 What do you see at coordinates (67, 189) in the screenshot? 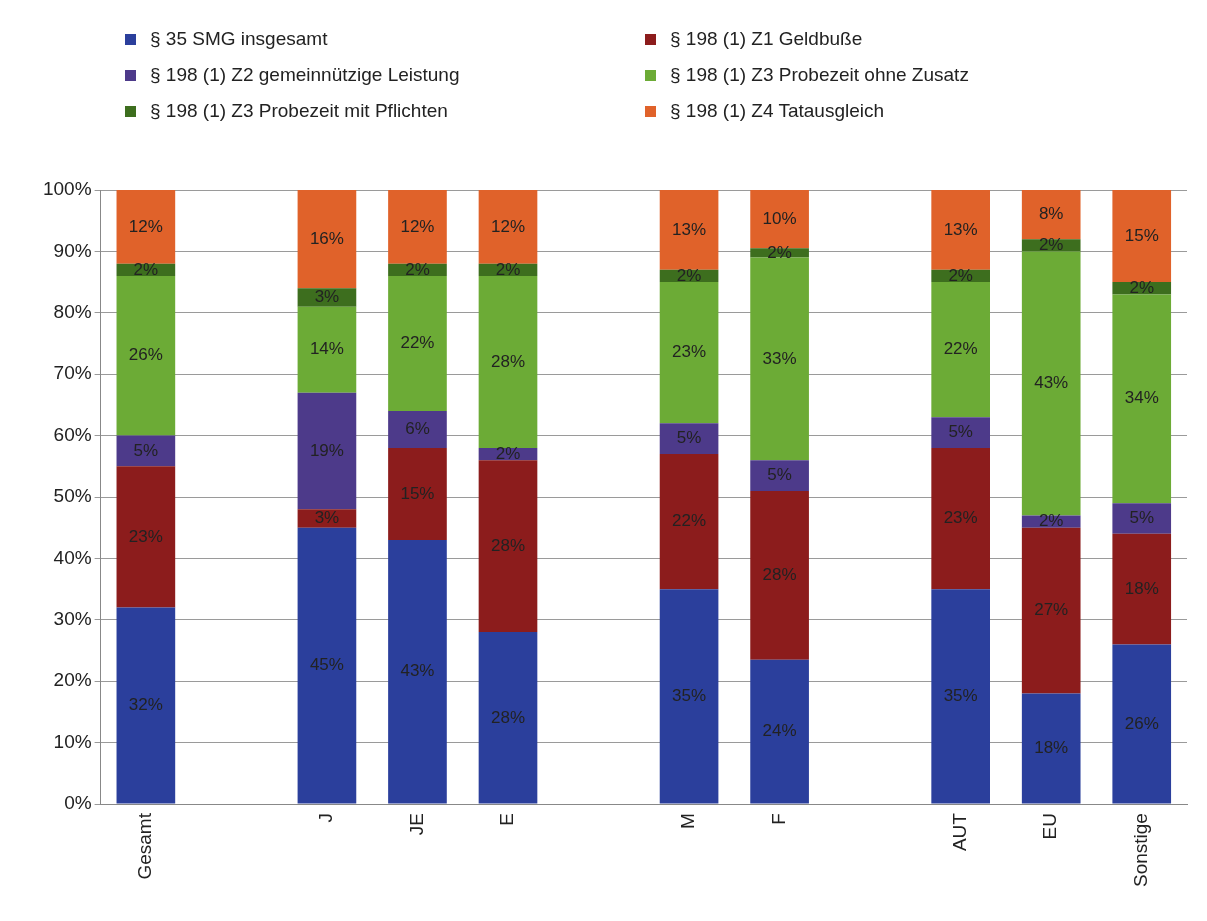
I see `y-tick-label: 100%` at bounding box center [67, 189].